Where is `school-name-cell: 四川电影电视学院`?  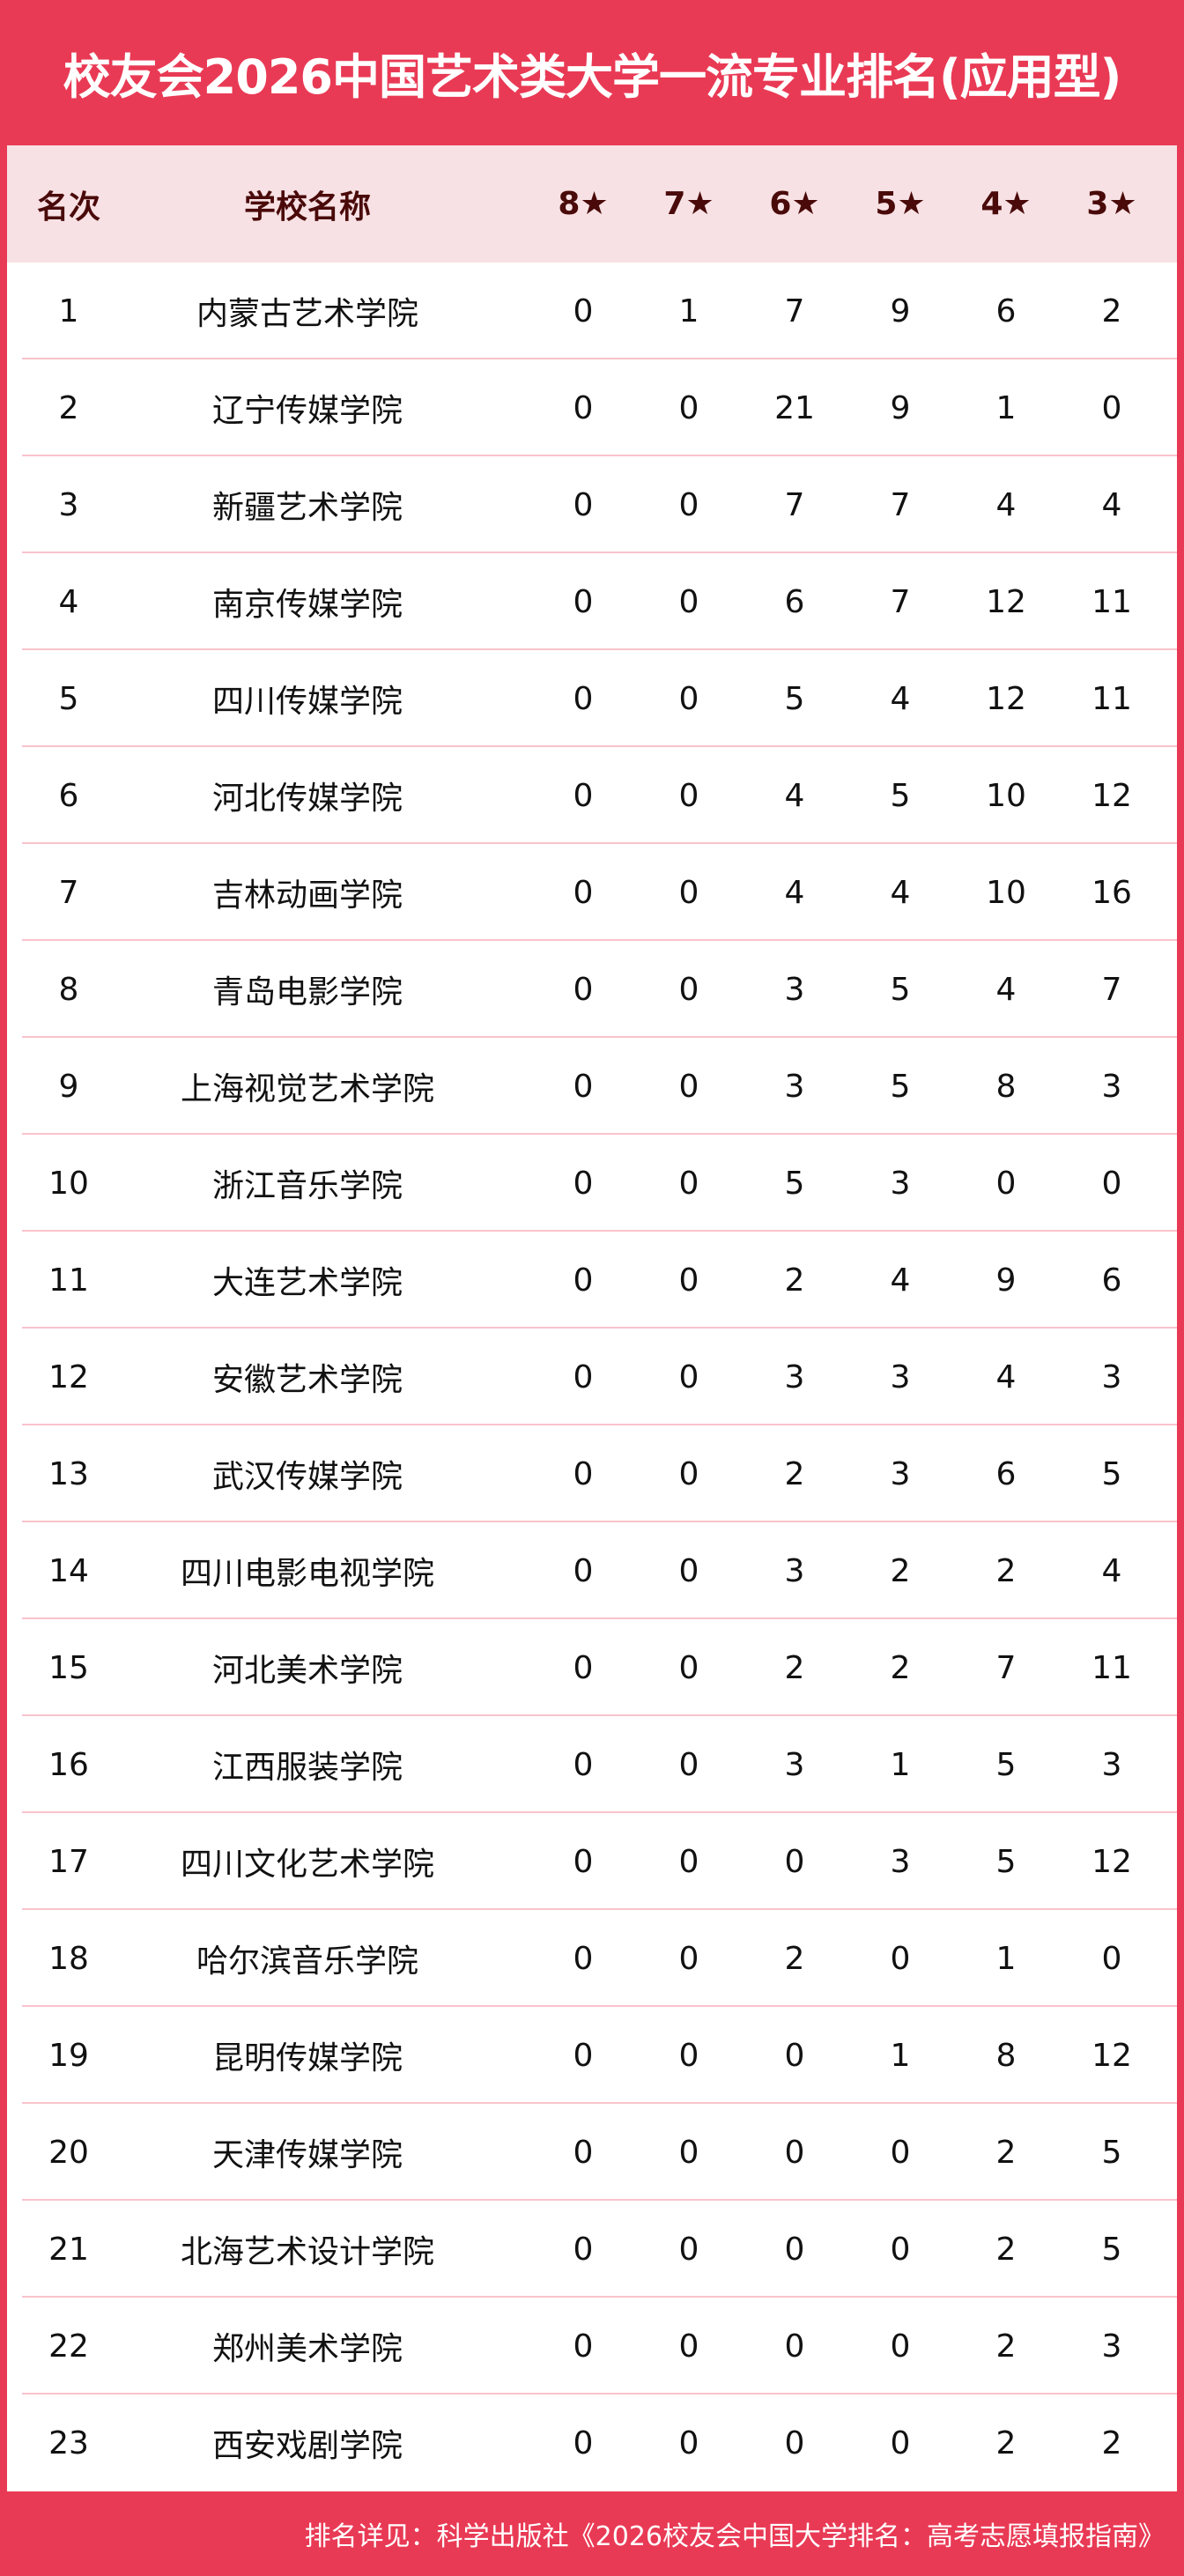 school-name-cell: 四川电影电视学院 is located at coordinates (307, 1574).